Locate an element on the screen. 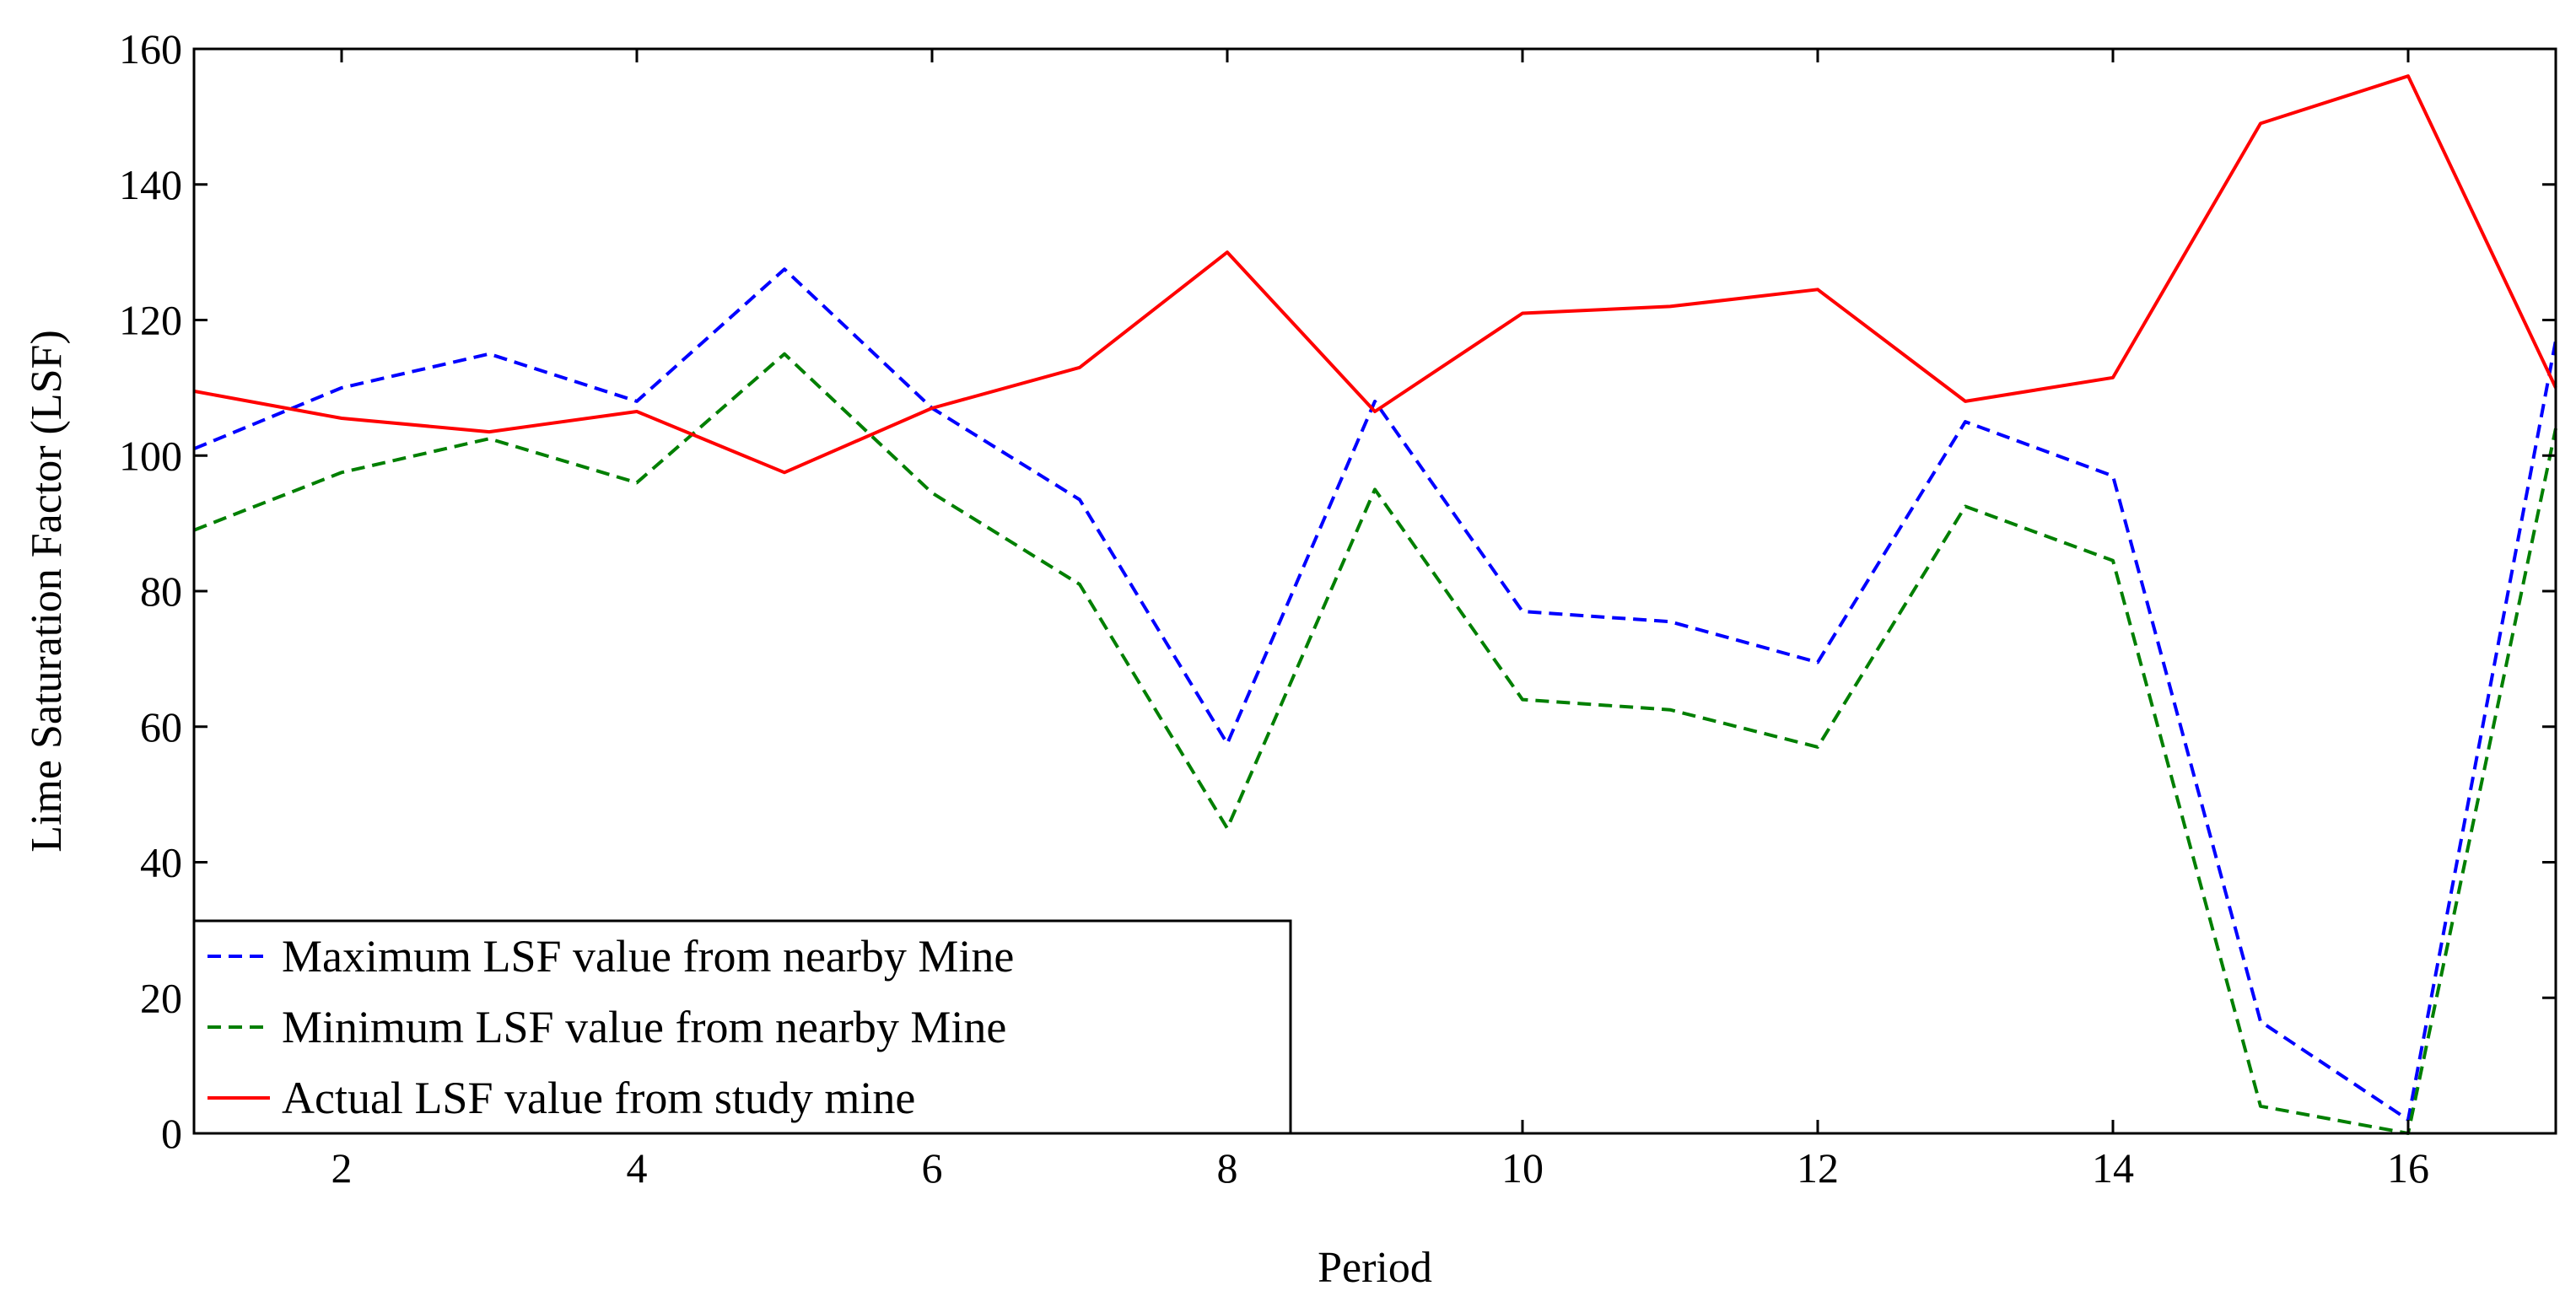 This screenshot has width=2576, height=1302. y-tick-label: 140 is located at coordinates (150, 184).